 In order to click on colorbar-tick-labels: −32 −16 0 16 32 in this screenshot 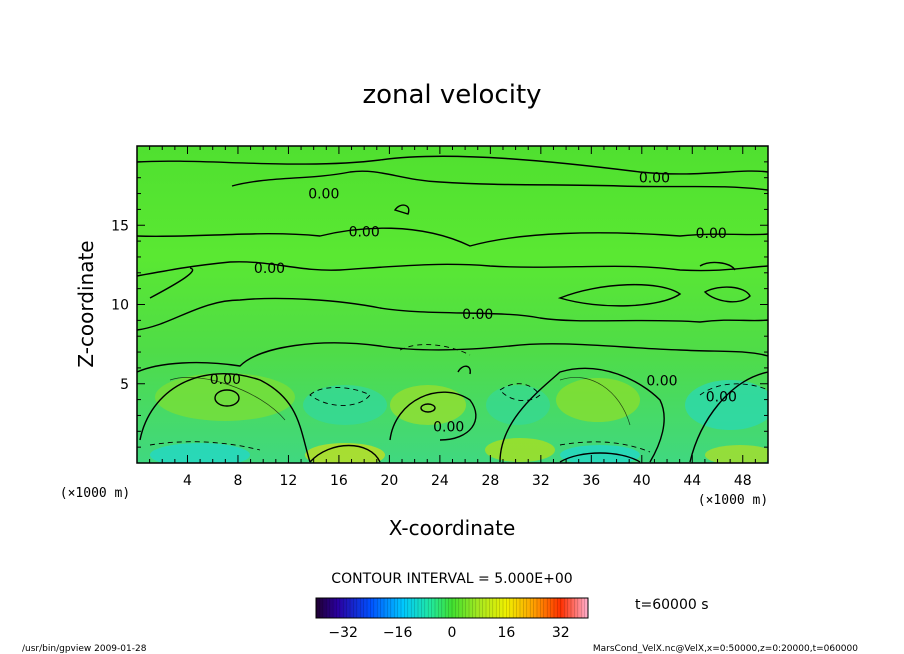, I will do `click(448, 633)`.